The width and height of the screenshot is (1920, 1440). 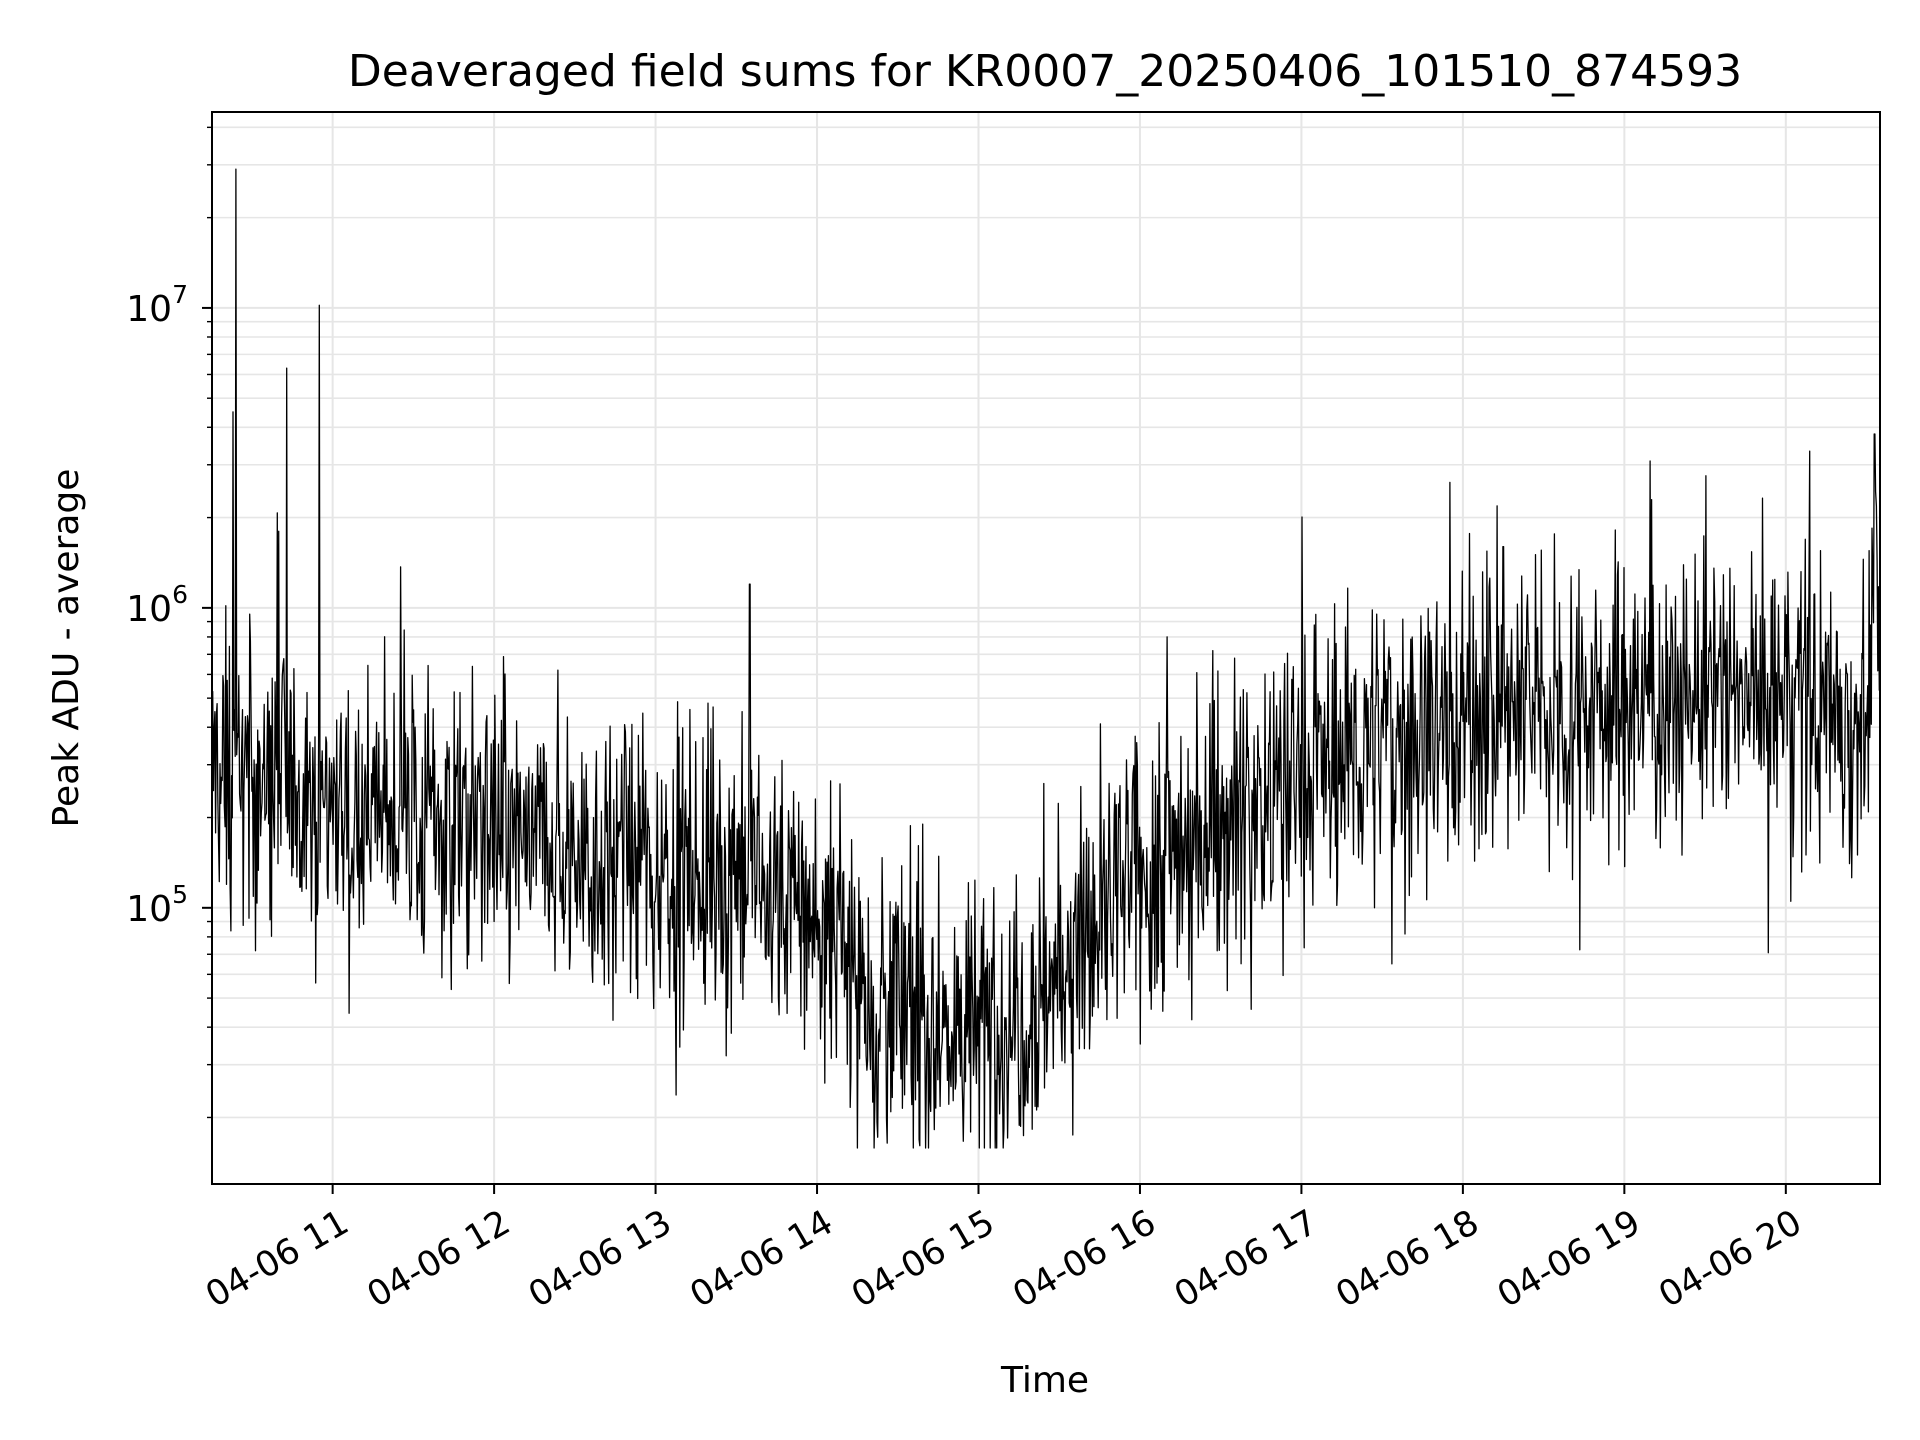 What do you see at coordinates (66, 648) in the screenshot?
I see `y-axis-label: Peak ADU - average` at bounding box center [66, 648].